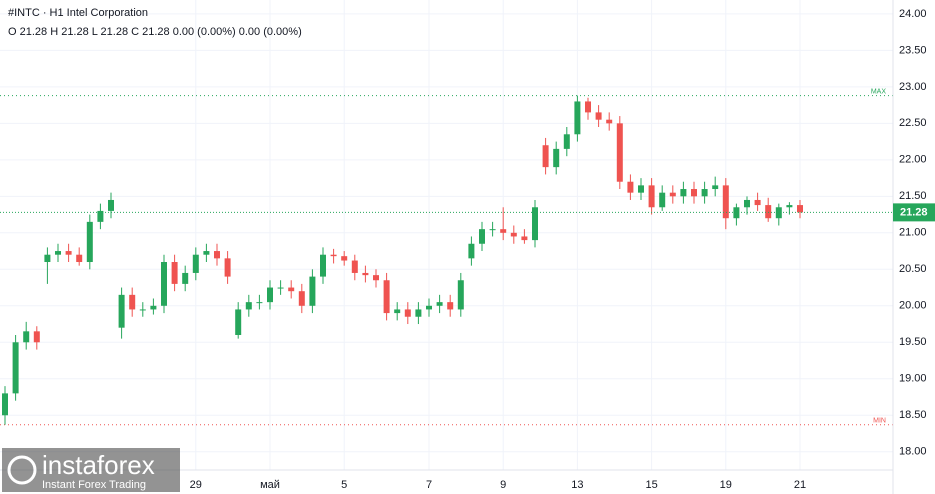  I want to click on y-tick-label: 20.50, so click(913, 269).